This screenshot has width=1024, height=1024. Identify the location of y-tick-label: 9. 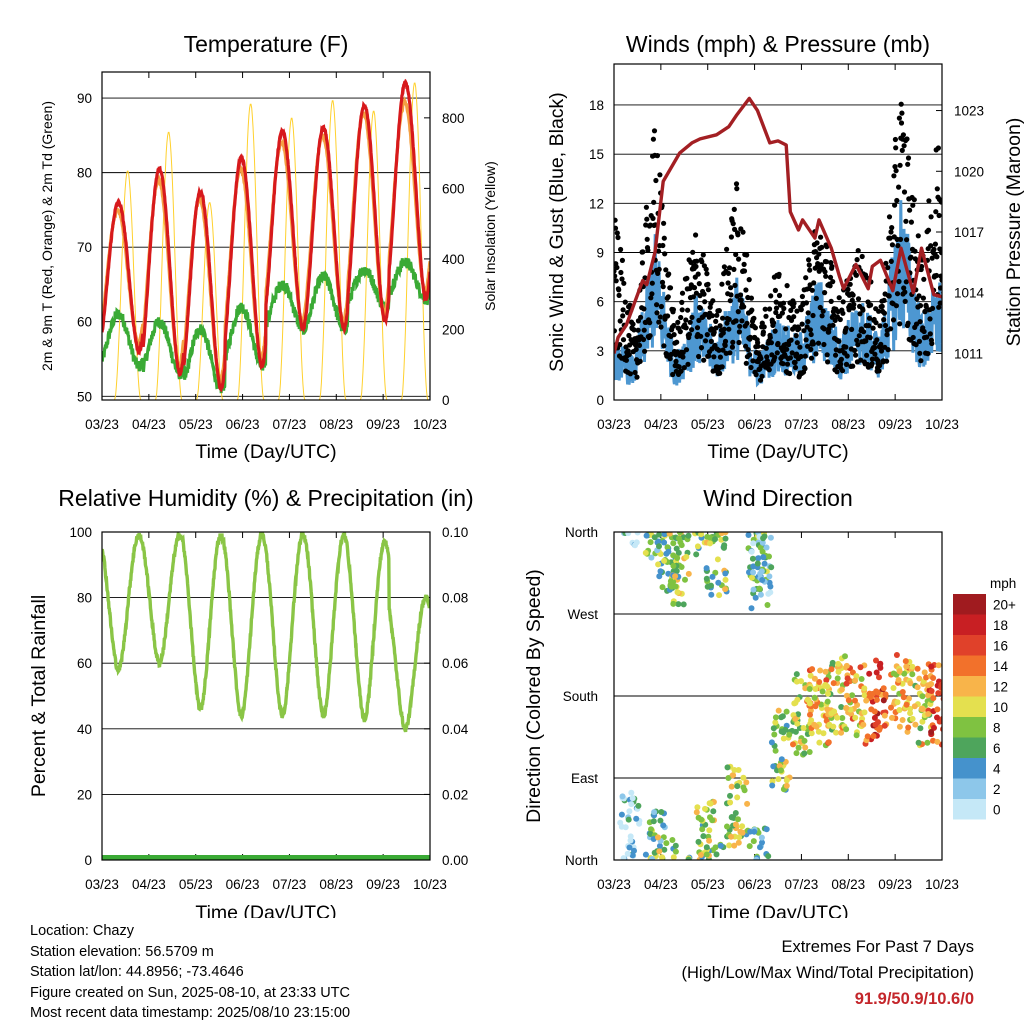
(600, 252).